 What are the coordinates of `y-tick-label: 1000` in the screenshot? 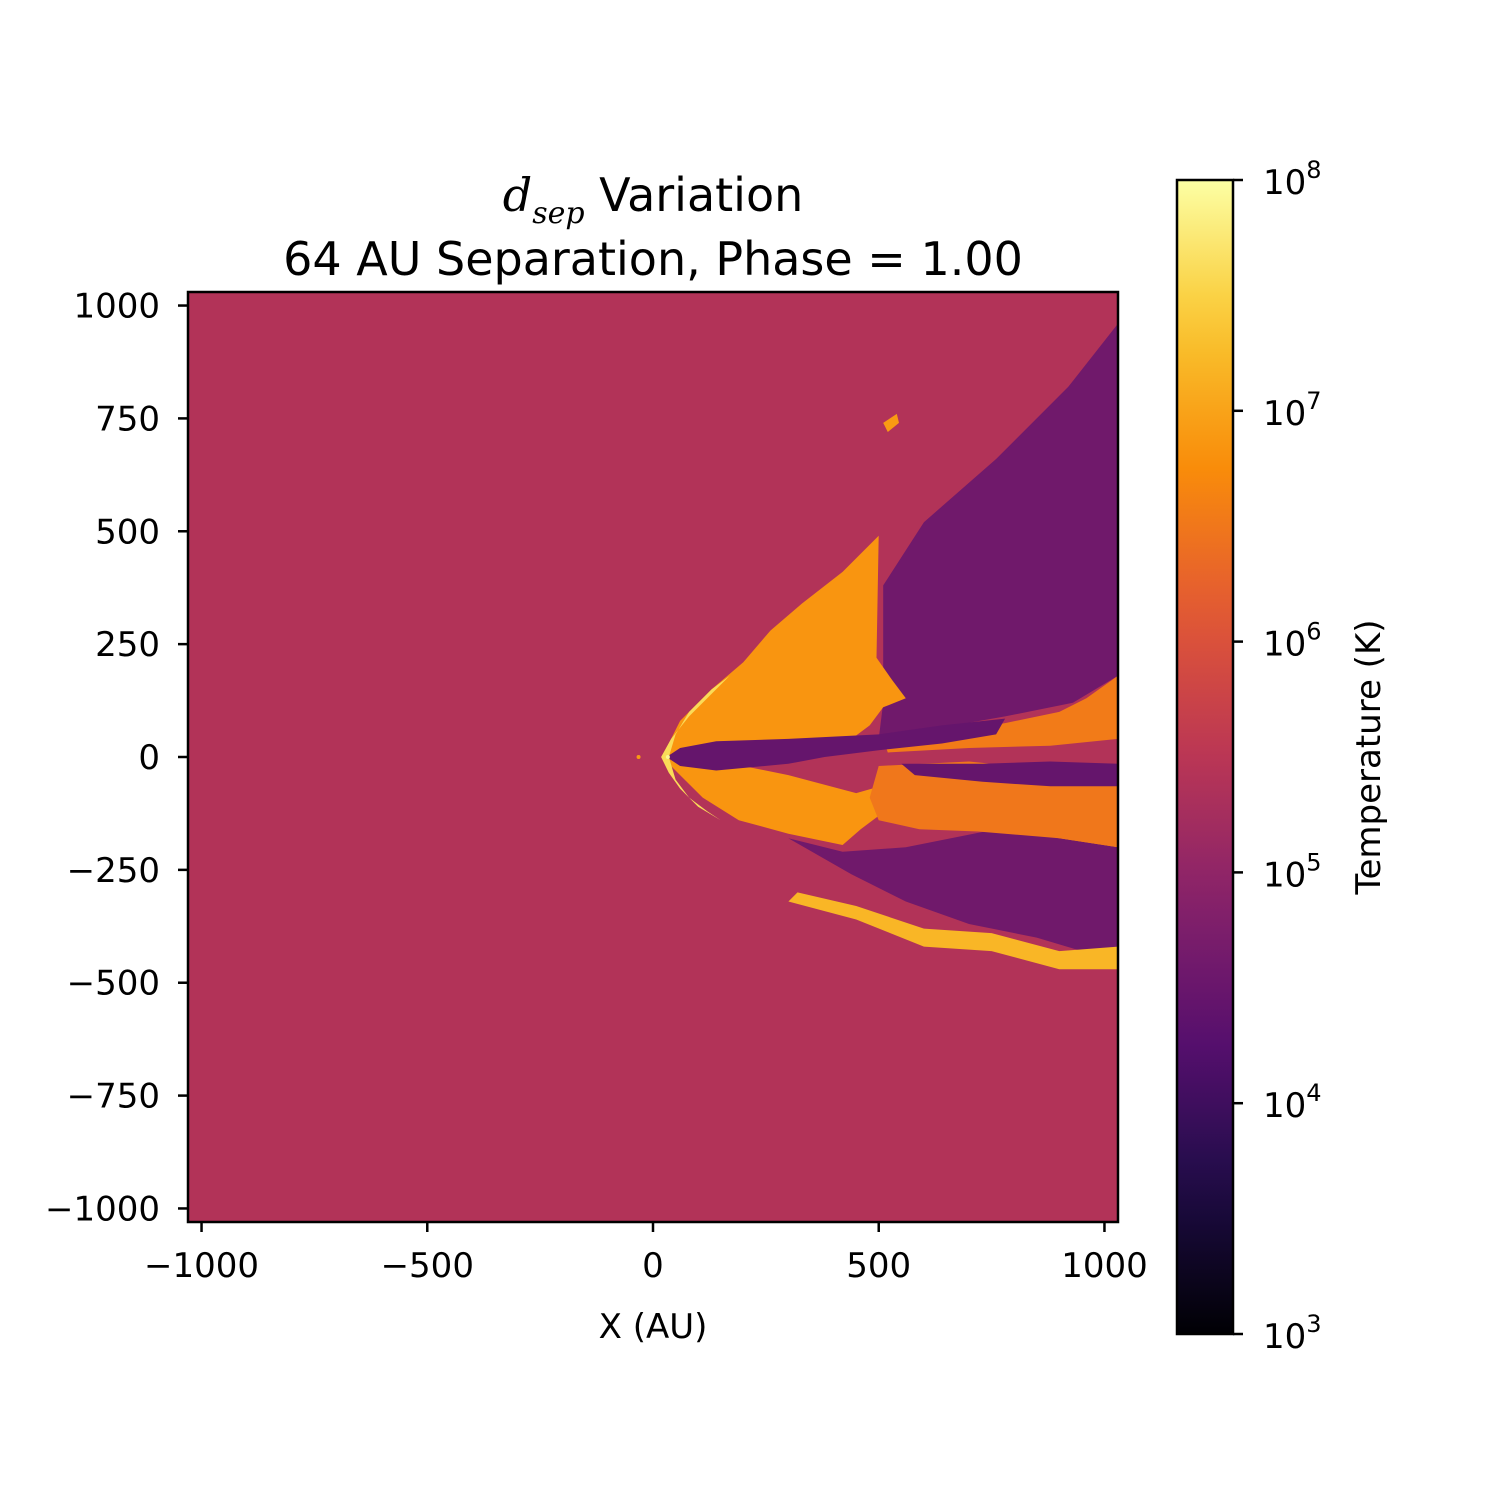 It's located at (116, 307).